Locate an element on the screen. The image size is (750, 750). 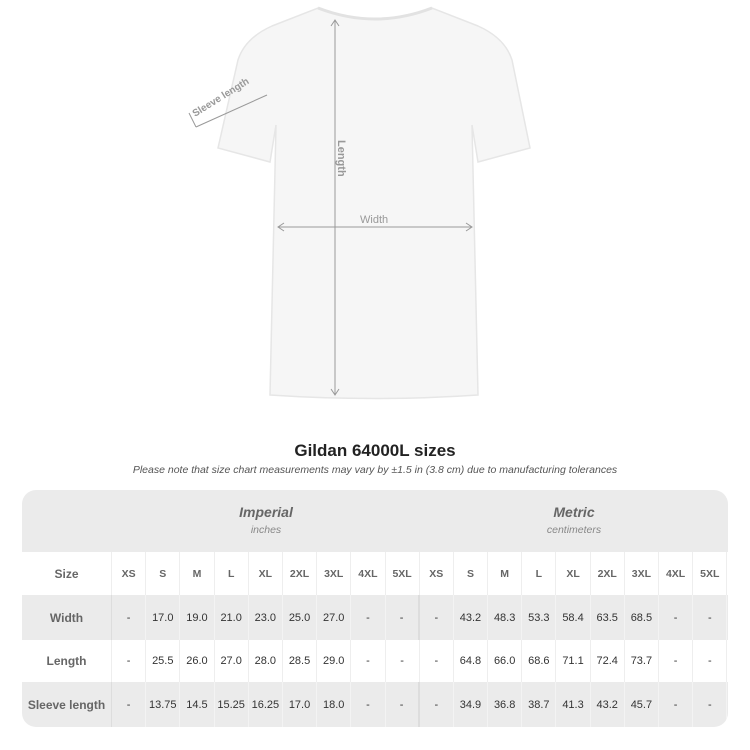
page-title: Gildan 64000L sizes is located at coordinates (375, 450).